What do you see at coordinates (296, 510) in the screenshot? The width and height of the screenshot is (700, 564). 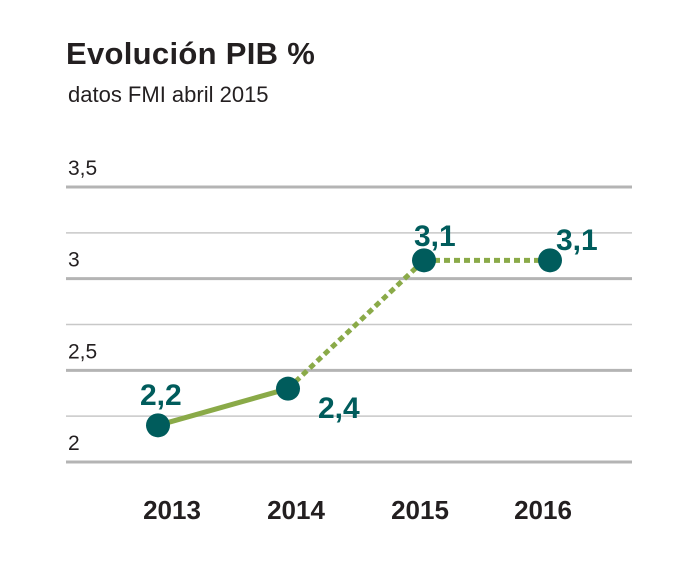 I see `x-tick-label: 2014` at bounding box center [296, 510].